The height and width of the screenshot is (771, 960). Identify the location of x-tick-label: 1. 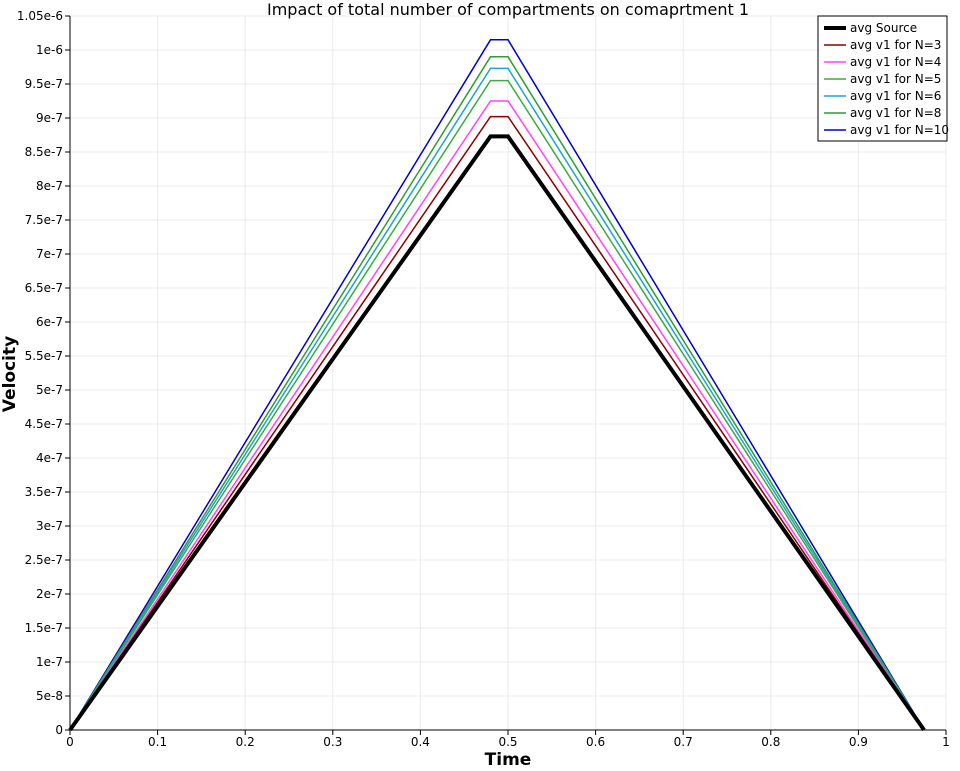
(946, 742).